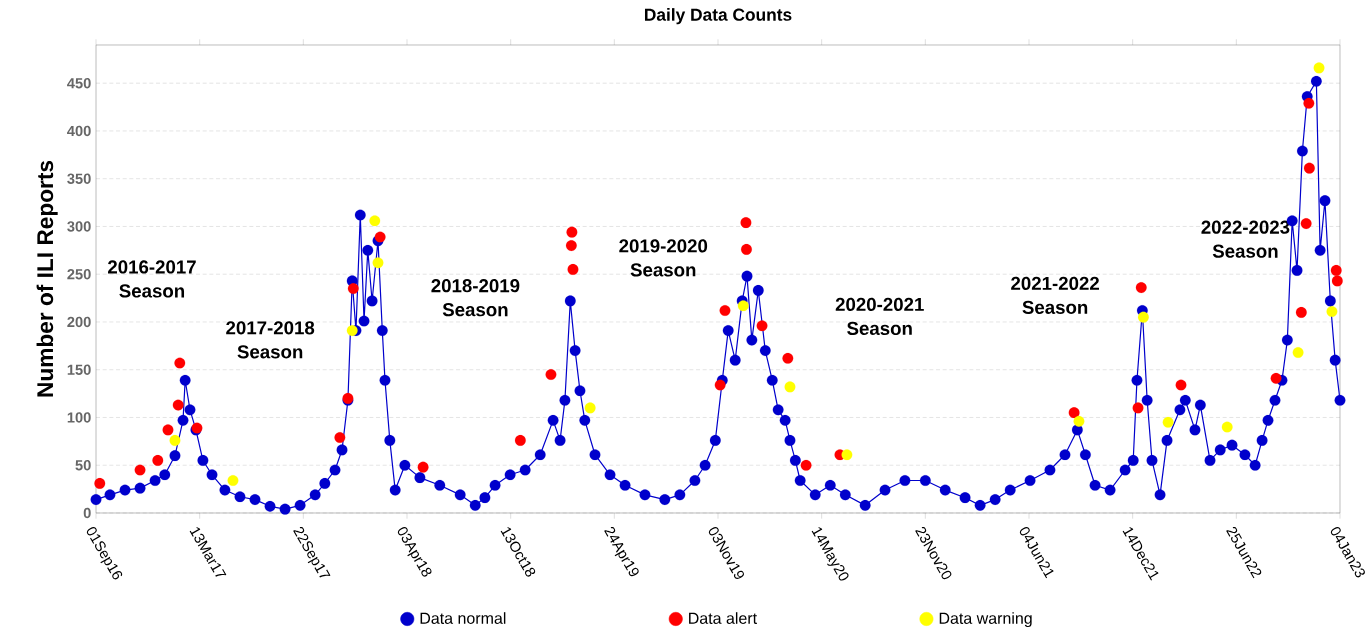  I want to click on y-axis-title: Number of ILI Reports, so click(47, 278).